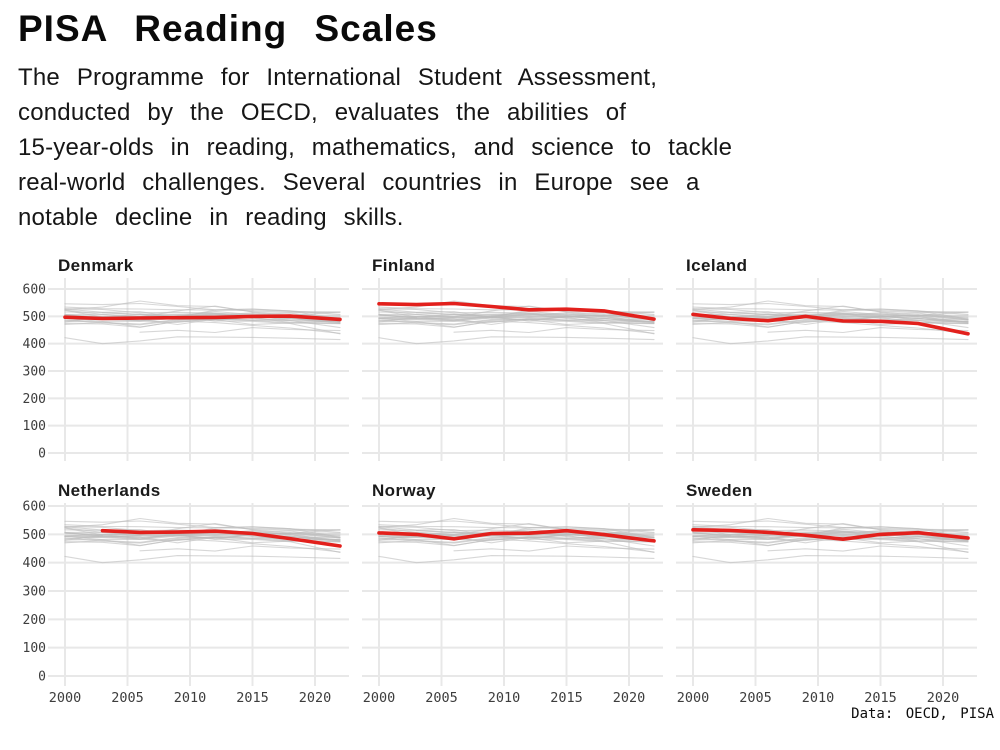 This screenshot has height=750, width=1000. Describe the element at coordinates (512, 593) in the screenshot. I see `panel-norway: Norway 2000 2005 2010 2015 2020` at that location.